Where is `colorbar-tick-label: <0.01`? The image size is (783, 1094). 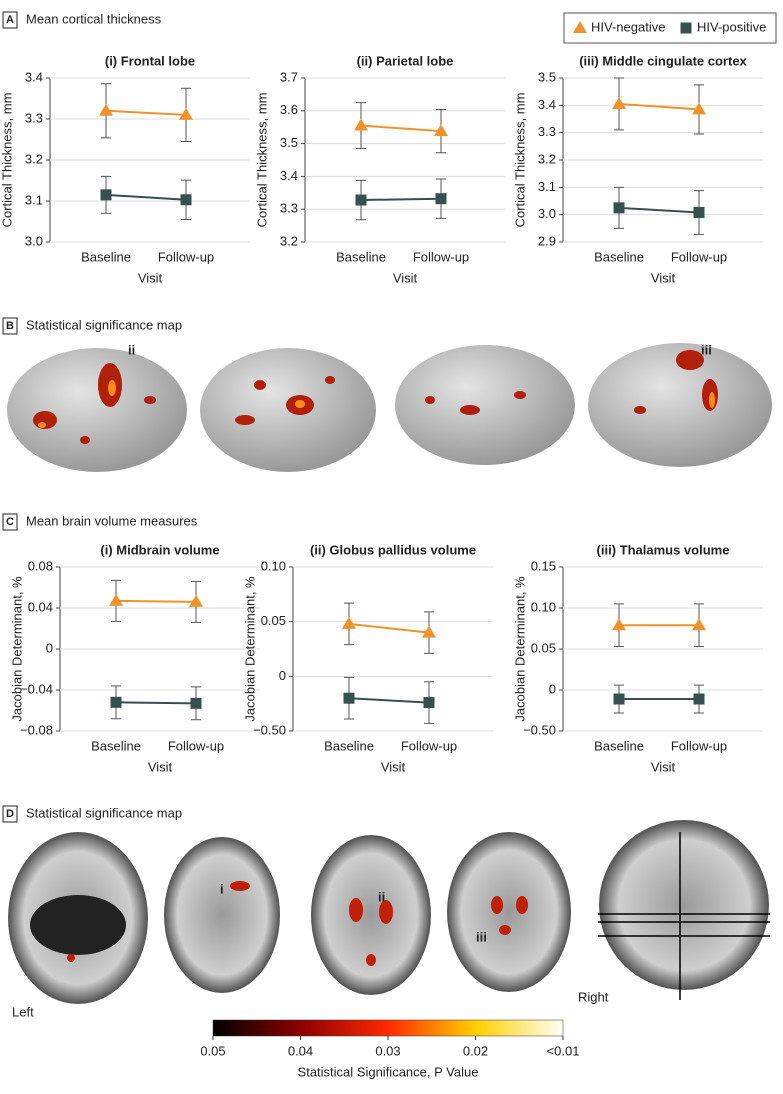 colorbar-tick-label: <0.01 is located at coordinates (563, 1050).